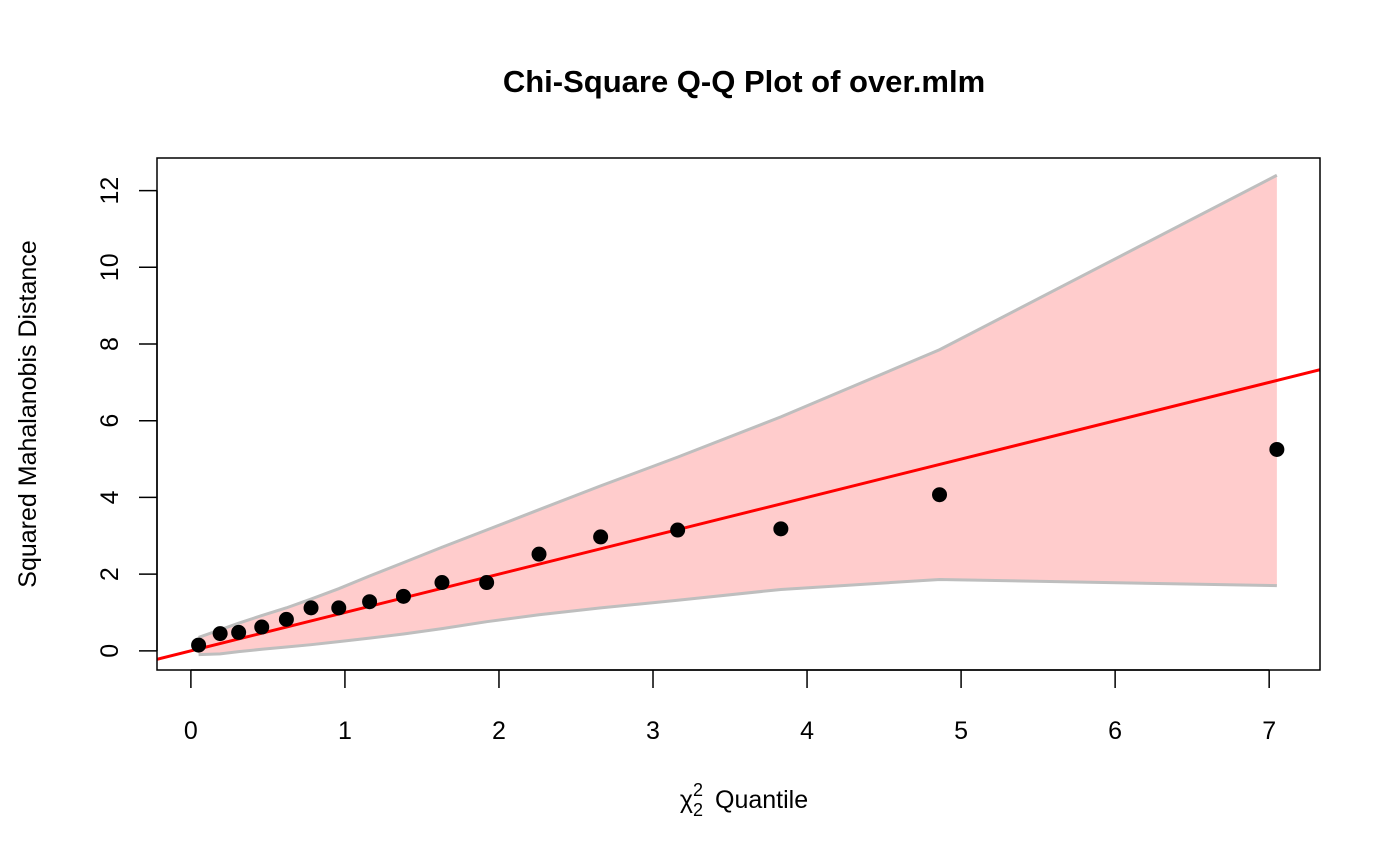 Image resolution: width=1400 pixels, height=866 pixels. I want to click on y-tick-label: 8, so click(110, 344).